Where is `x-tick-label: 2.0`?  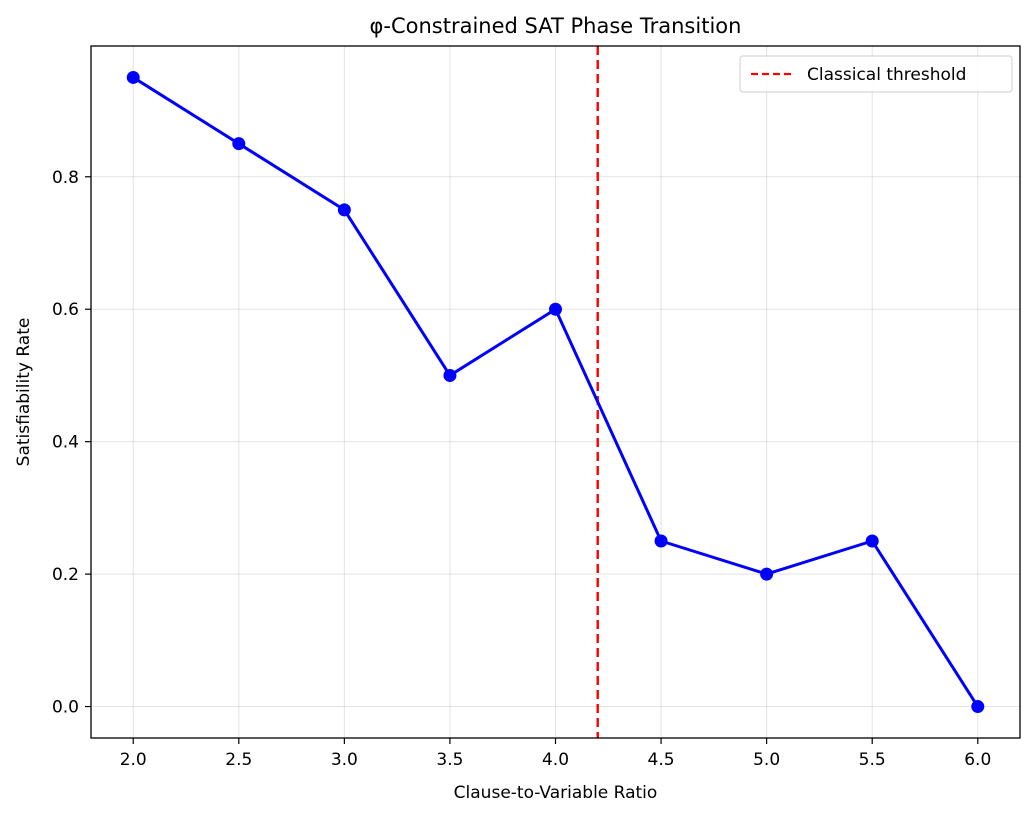 x-tick-label: 2.0 is located at coordinates (133, 760).